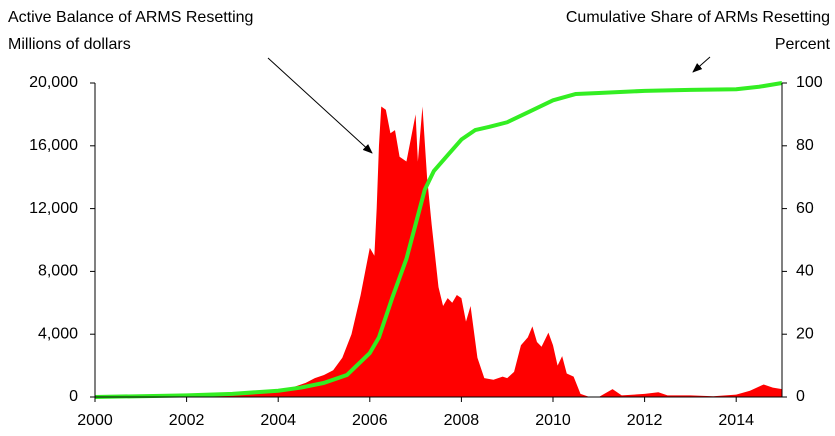  What do you see at coordinates (736, 420) in the screenshot?
I see `x-tick-label: 2014` at bounding box center [736, 420].